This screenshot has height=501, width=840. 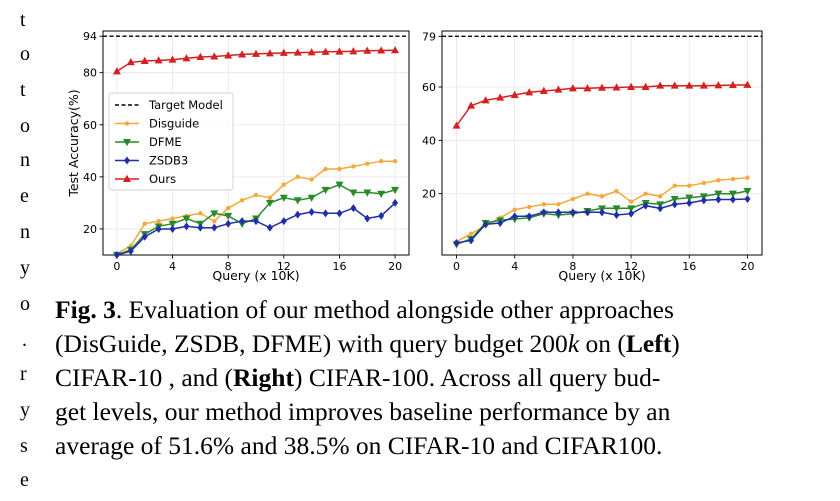 What do you see at coordinates (263, 377) in the screenshot?
I see `caption-right-label: Right` at bounding box center [263, 377].